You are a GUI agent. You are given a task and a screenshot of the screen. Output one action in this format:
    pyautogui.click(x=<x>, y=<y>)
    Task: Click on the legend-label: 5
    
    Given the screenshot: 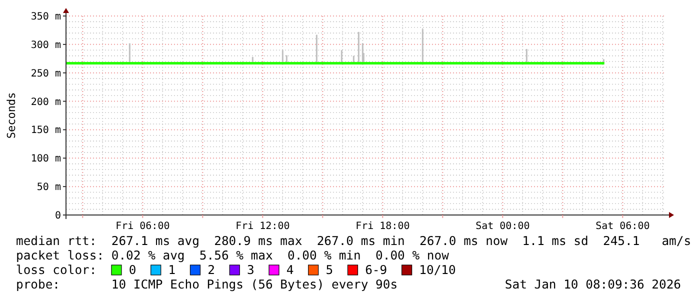 What is the action you would take?
    pyautogui.click(x=330, y=270)
    